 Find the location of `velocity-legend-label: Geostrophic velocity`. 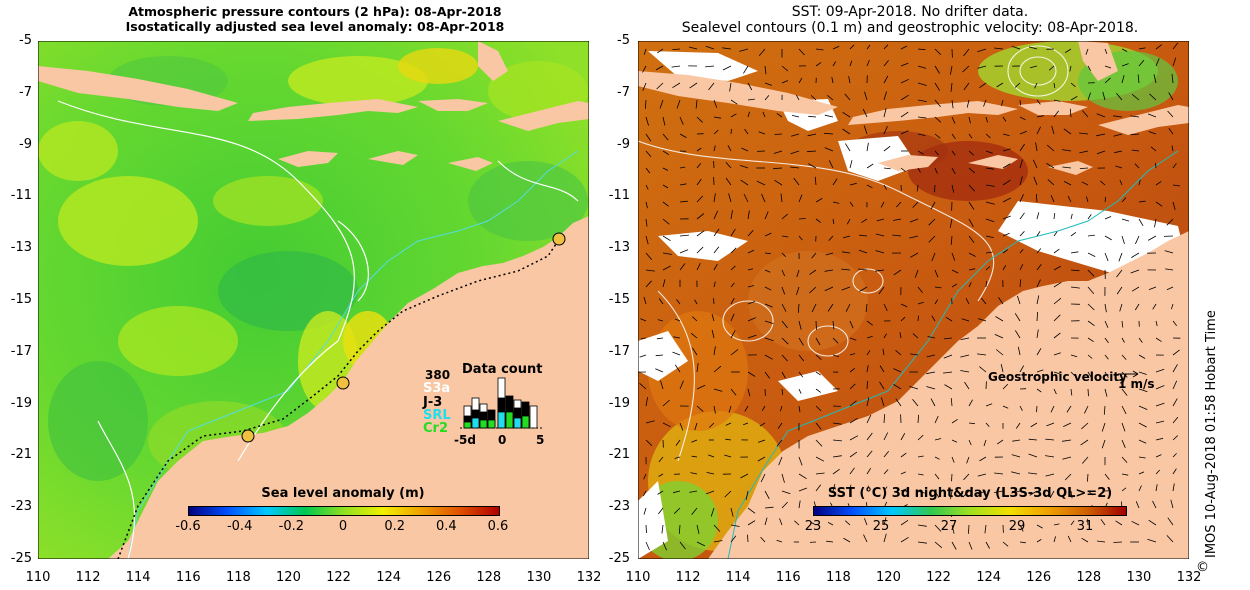

velocity-legend-label: Geostrophic velocity is located at coordinates (1057, 377).